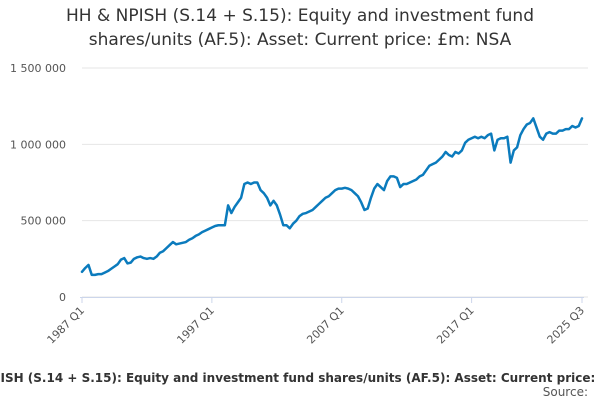  I want to click on x-tick-label: 2025 Q3, so click(566, 325).